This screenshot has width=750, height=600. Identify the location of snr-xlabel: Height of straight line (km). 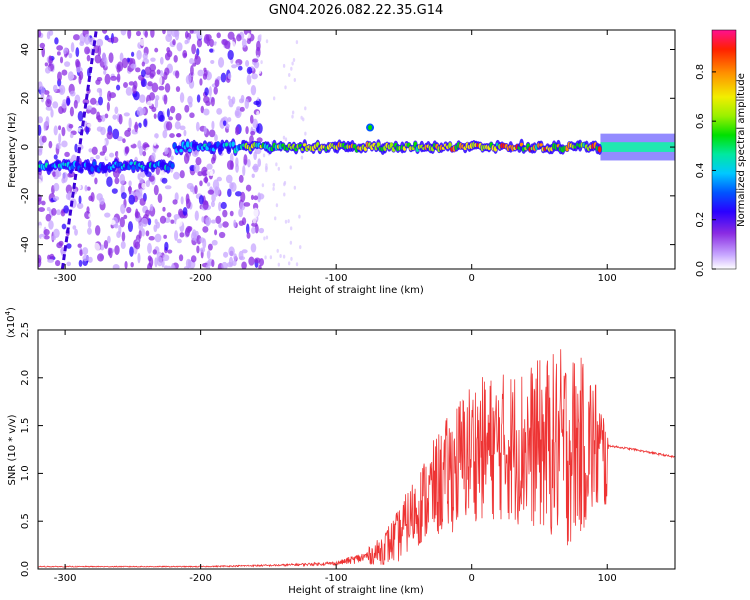
(356, 590).